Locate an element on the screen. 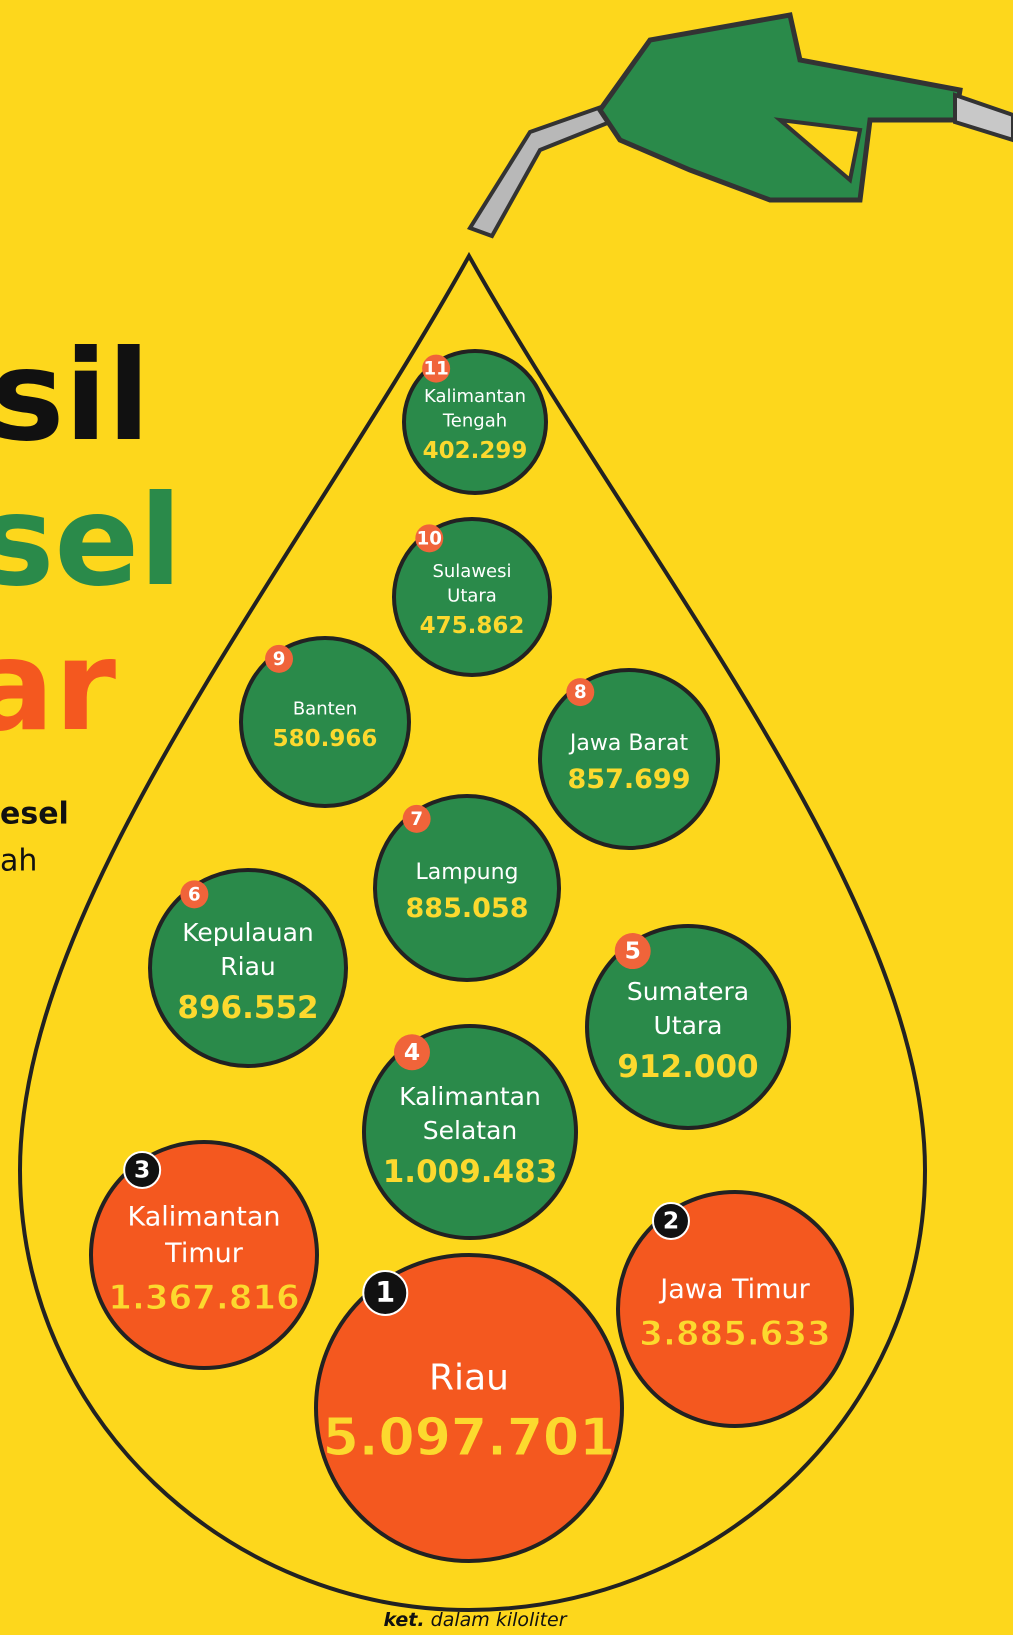 This screenshot has width=1013, height=1635. region-value: 580.966 is located at coordinates (325, 739).